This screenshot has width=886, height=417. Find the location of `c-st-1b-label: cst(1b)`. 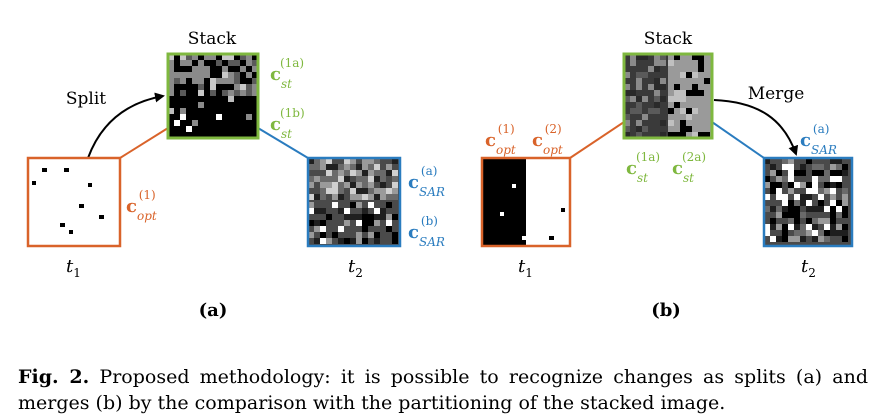

c-st-1b-label: cst(1b) is located at coordinates (287, 123).